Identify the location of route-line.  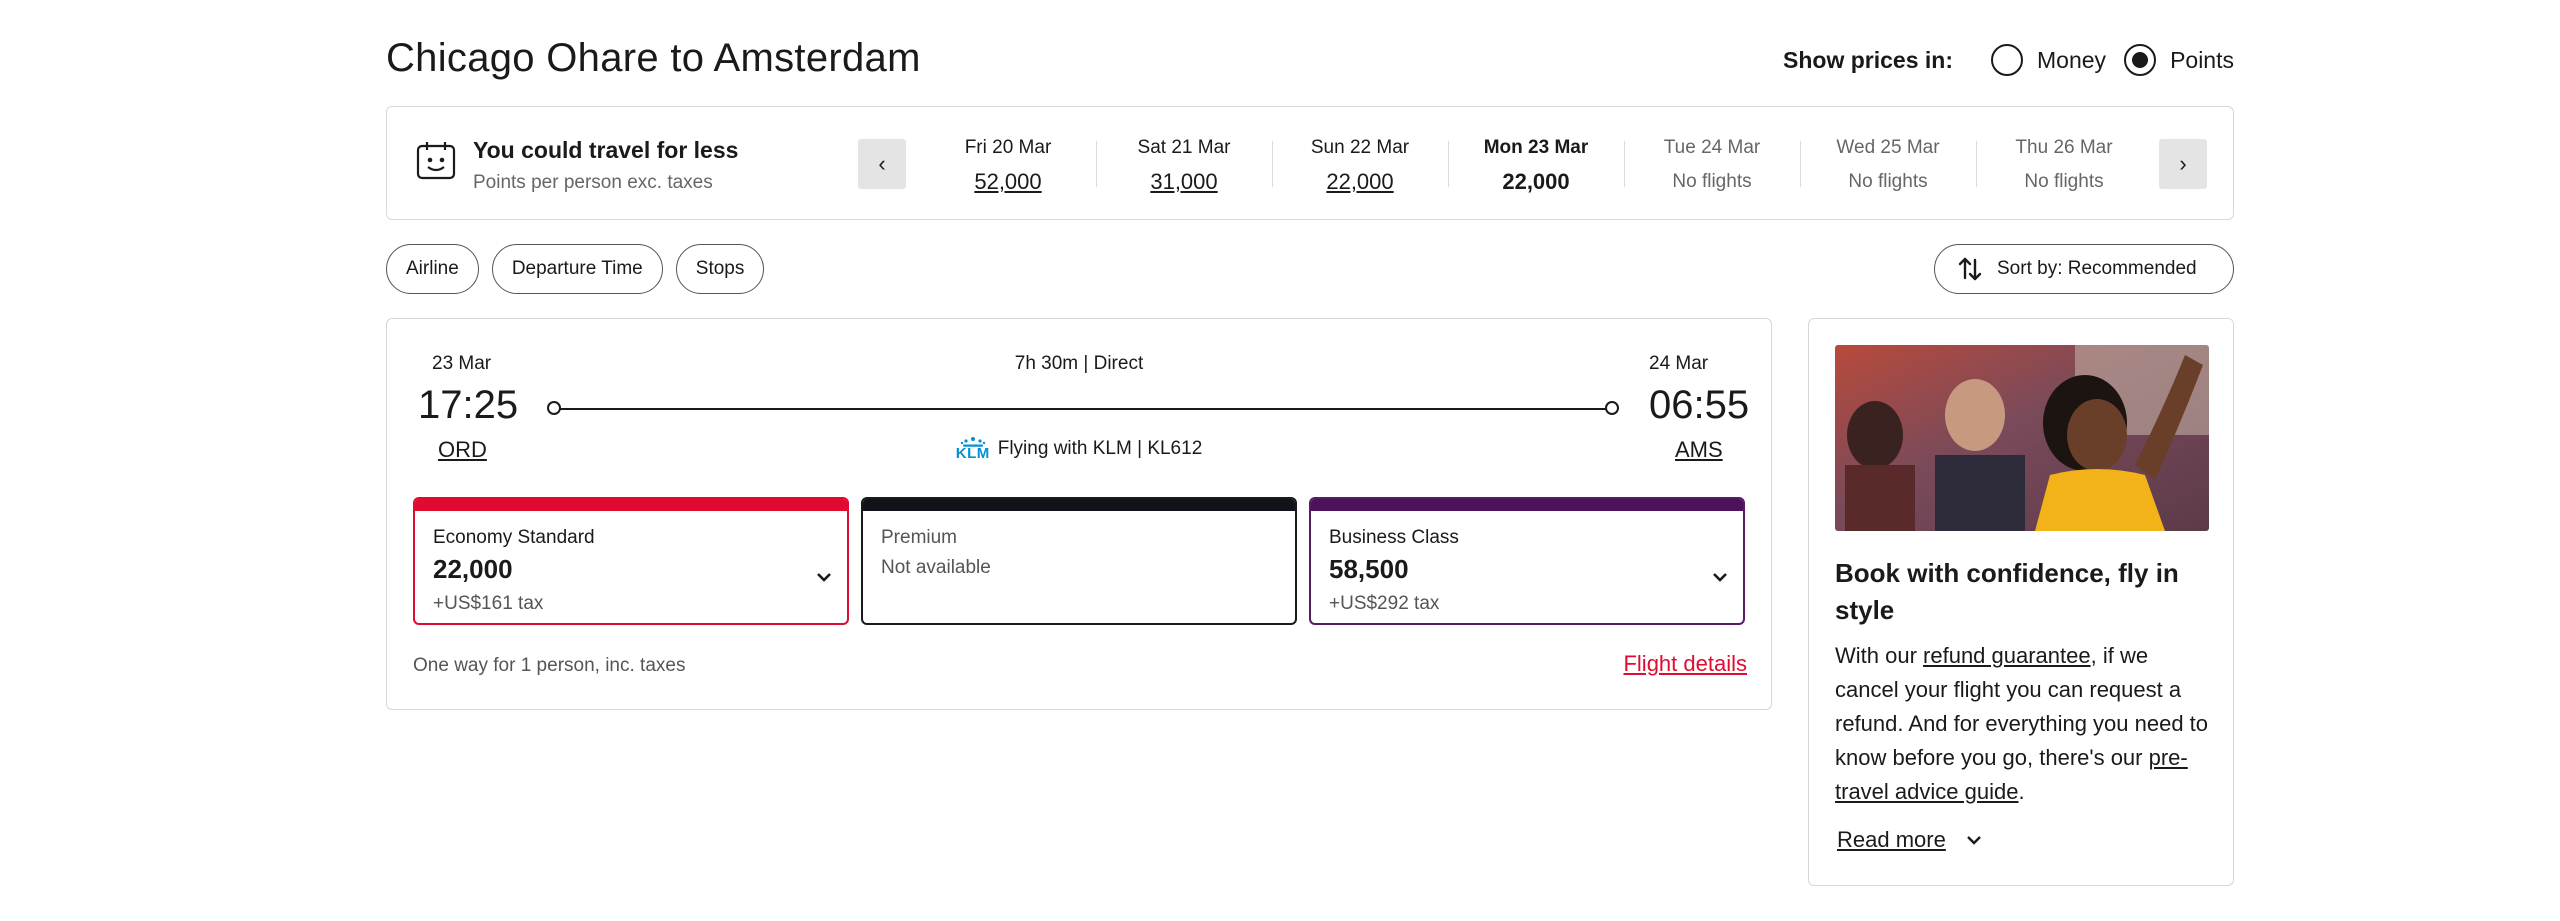
(1082, 409).